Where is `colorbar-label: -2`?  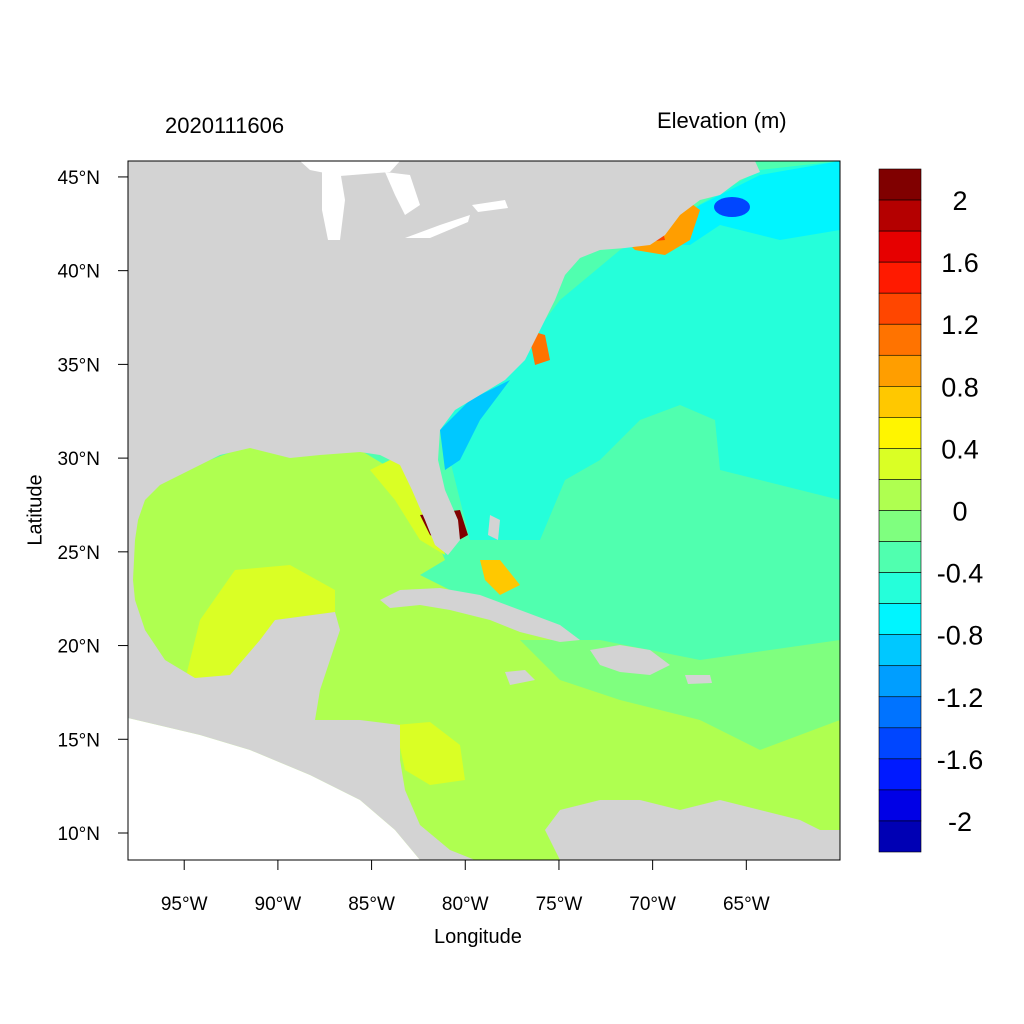 colorbar-label: -2 is located at coordinates (960, 822).